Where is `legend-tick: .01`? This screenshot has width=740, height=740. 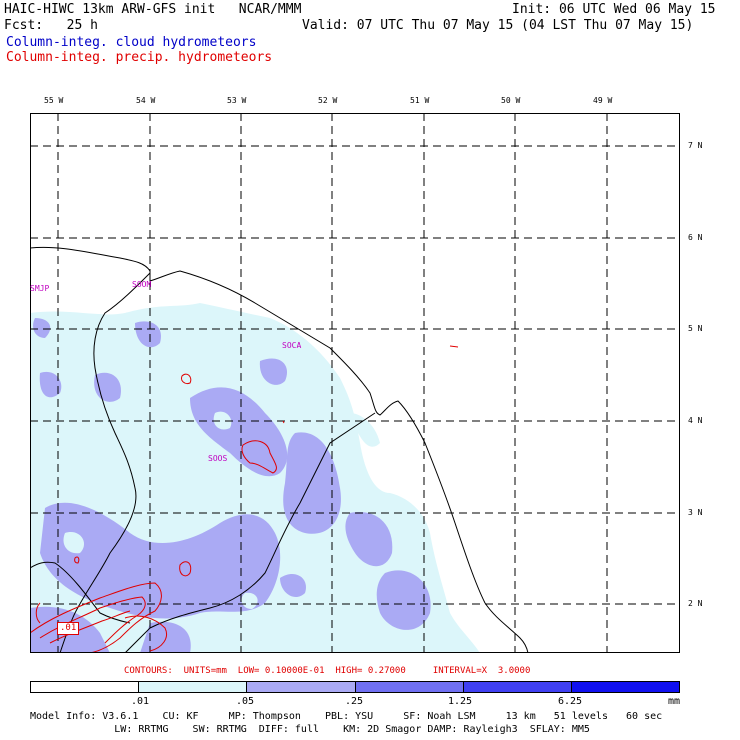
legend-tick: .01 is located at coordinates (140, 701).